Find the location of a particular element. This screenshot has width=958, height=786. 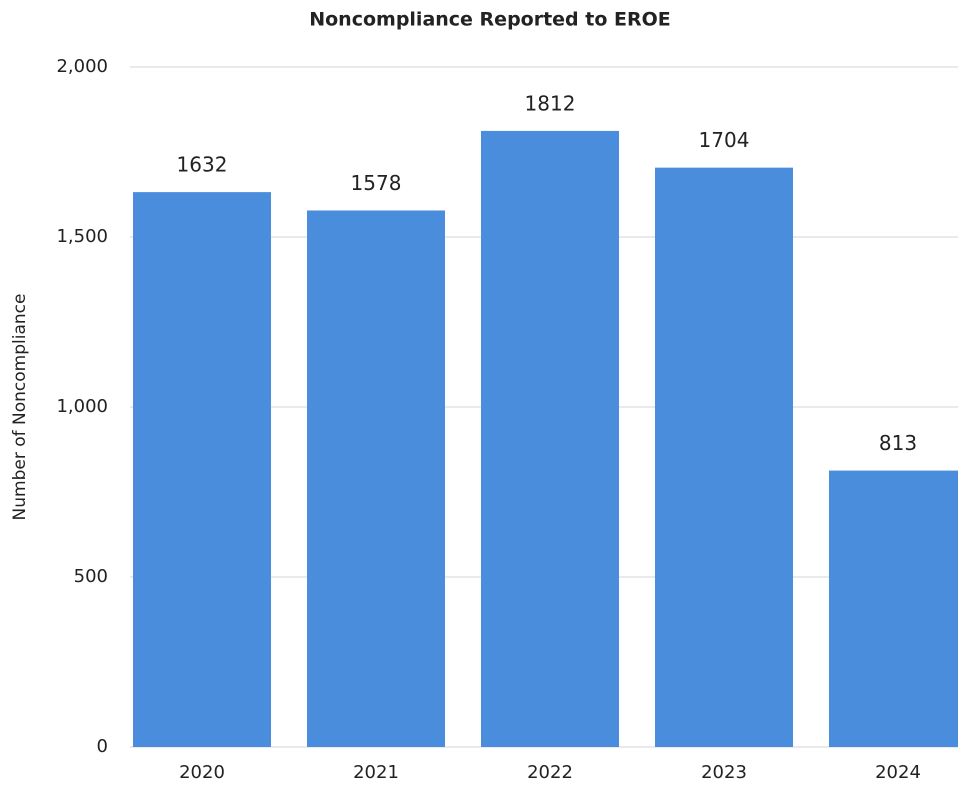

x-tick-label: 2020 is located at coordinates (202, 772).